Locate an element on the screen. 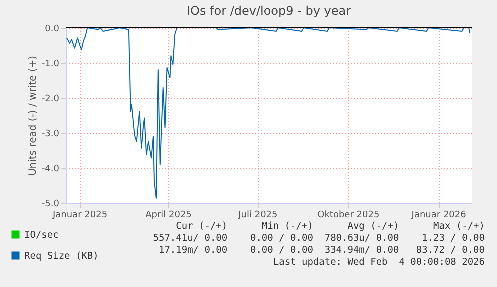 Image resolution: width=497 pixels, height=287 pixels. chart-title: IOs for /dev/loop9 - by year is located at coordinates (269, 11).